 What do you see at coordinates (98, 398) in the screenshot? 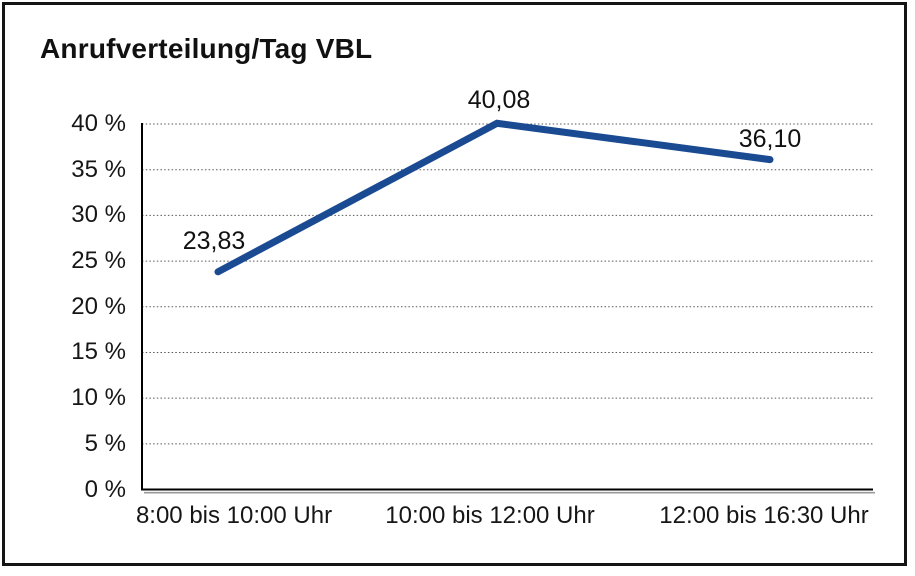
I see `y-axis-tick-label: 10 %` at bounding box center [98, 398].